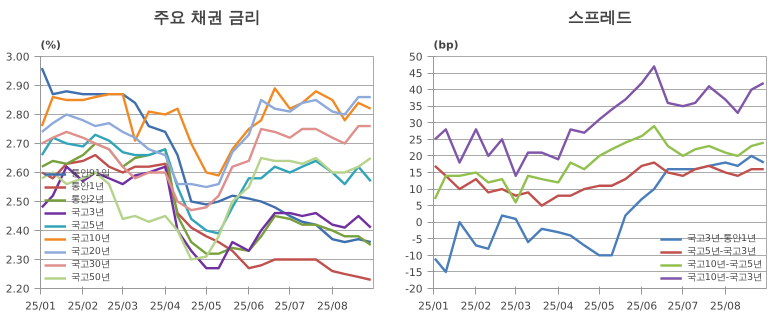 The width and height of the screenshot is (780, 320). Describe the element at coordinates (415, 73) in the screenshot. I see `y-tick-label: 45` at that location.